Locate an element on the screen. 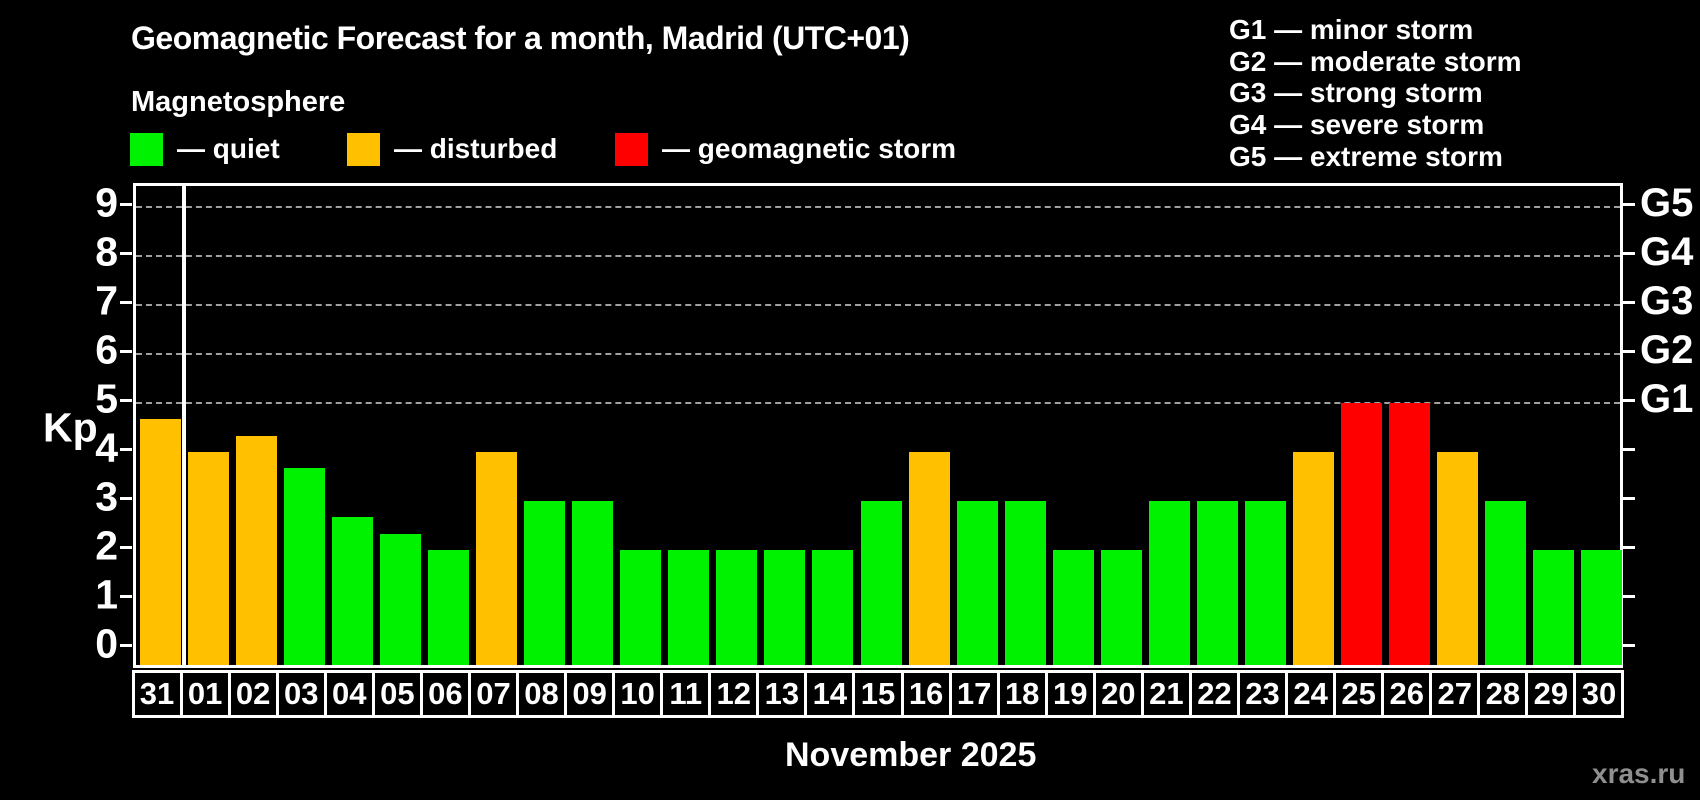 The width and height of the screenshot is (1700, 800). day-label-27: 27 is located at coordinates (1455, 694).